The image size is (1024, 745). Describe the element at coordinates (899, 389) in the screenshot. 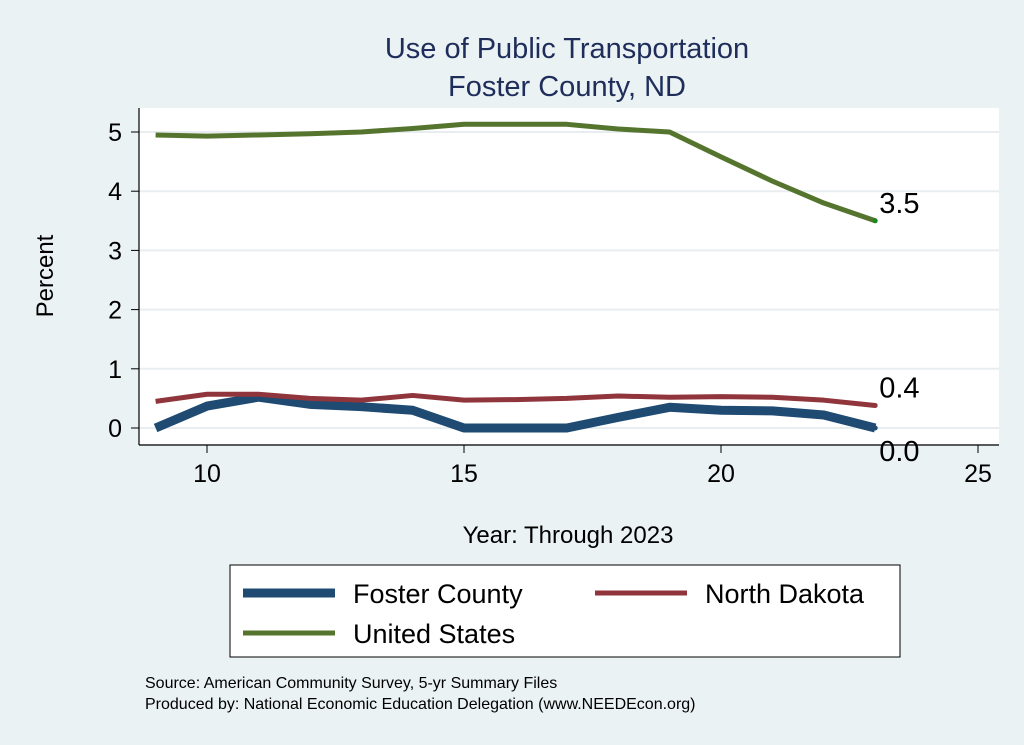

I see `end-value-label: 0.4` at that location.